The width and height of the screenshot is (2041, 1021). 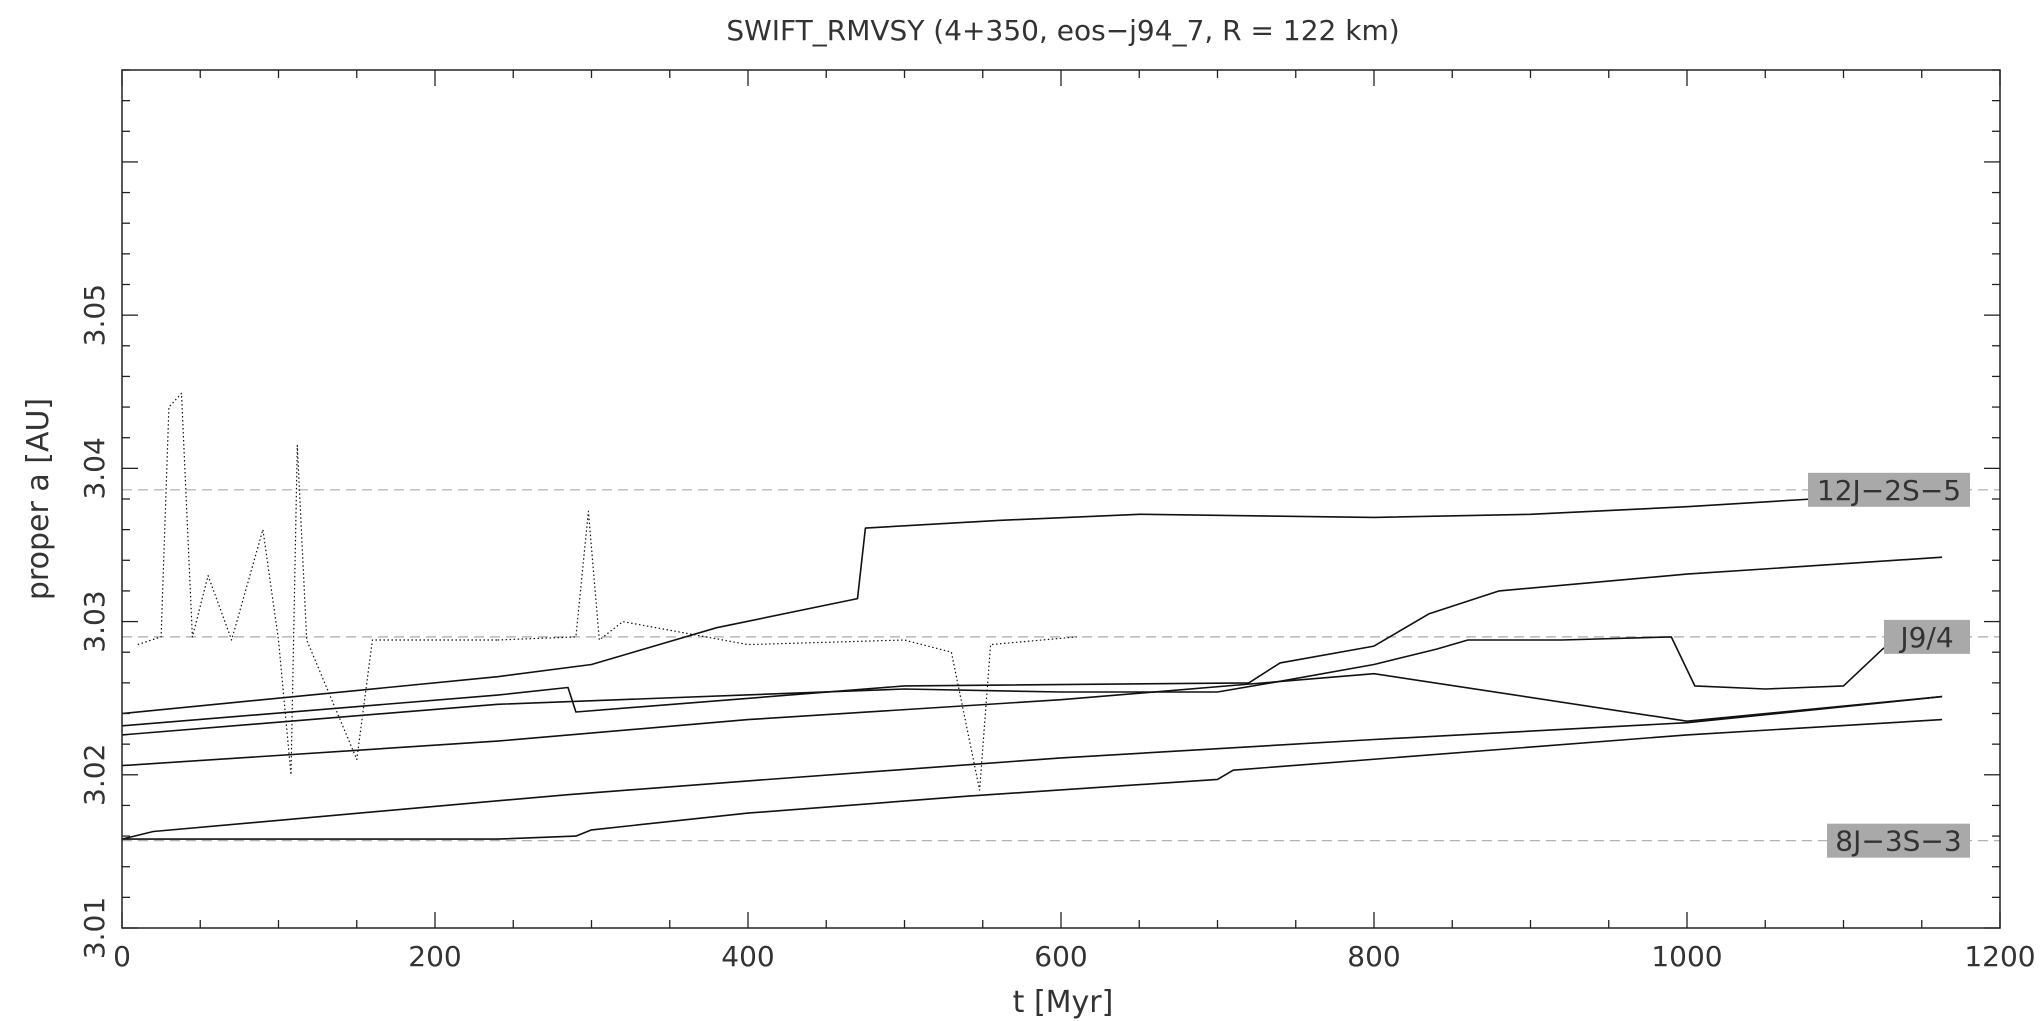 I want to click on resonance-label: J9/4, so click(x=1925, y=637).